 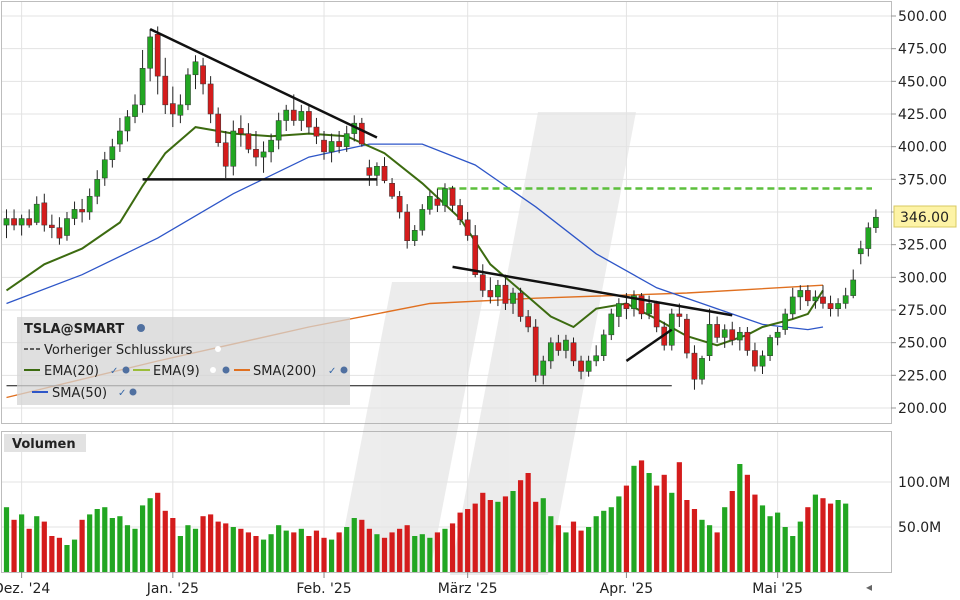 I want to click on symbol-info-icon, so click(x=141, y=328).